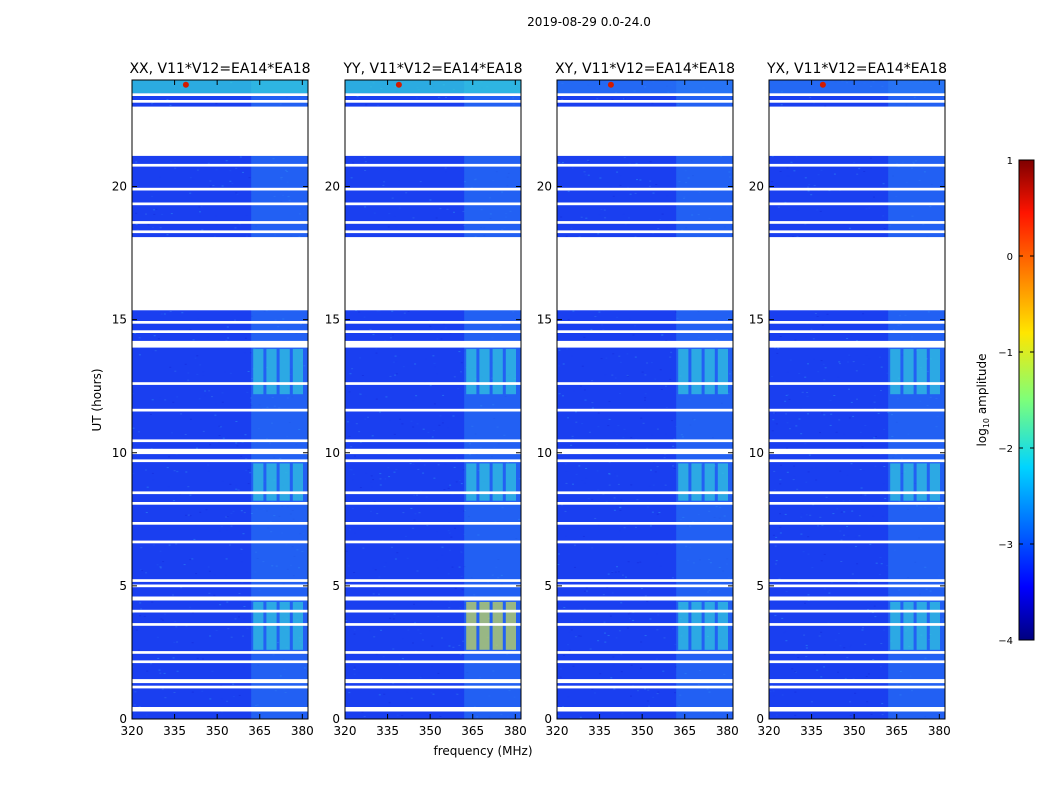  What do you see at coordinates (219, 69) in the screenshot?
I see `panel-title: XX, V11*V12=EA14*EA18` at bounding box center [219, 69].